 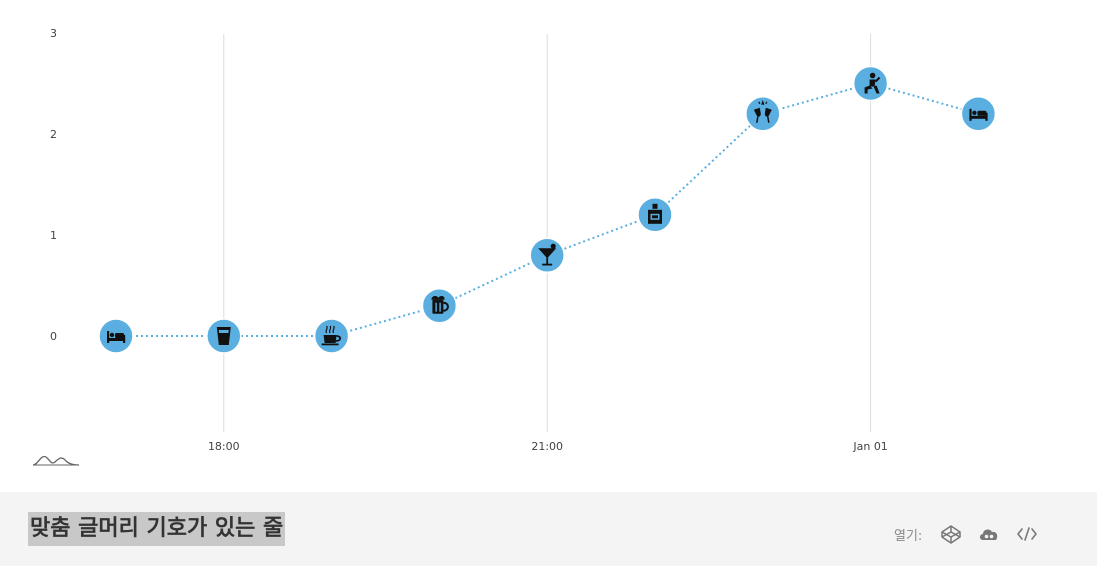 What do you see at coordinates (53, 33) in the screenshot?
I see `y-tick-label: 3` at bounding box center [53, 33].